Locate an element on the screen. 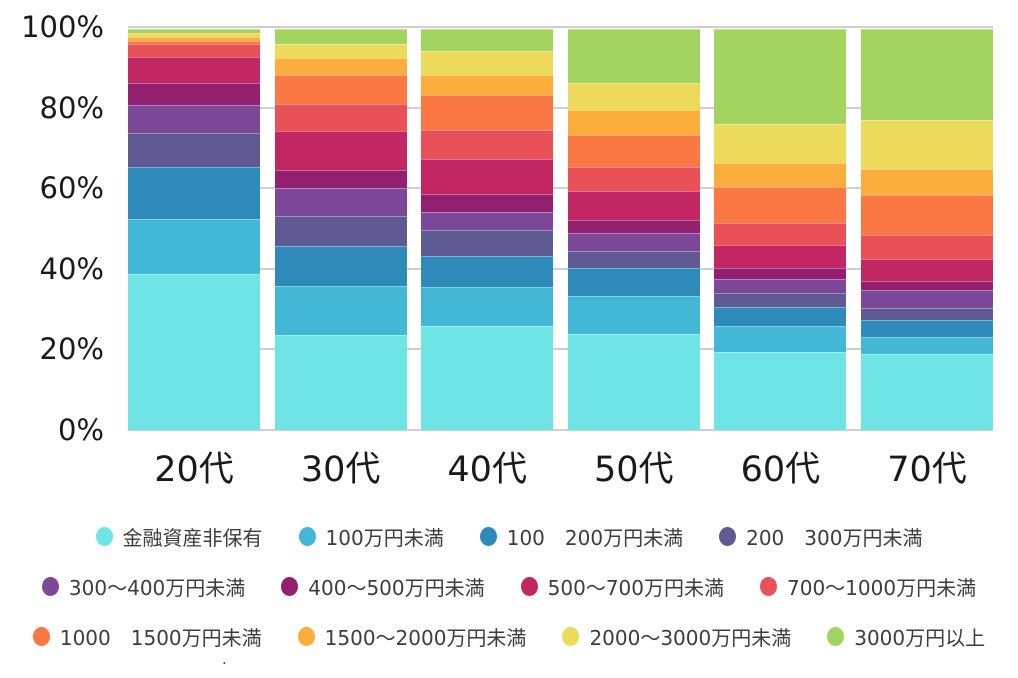 The width and height of the screenshot is (1018, 678). stacked-bar-70代 is located at coordinates (926, 229).